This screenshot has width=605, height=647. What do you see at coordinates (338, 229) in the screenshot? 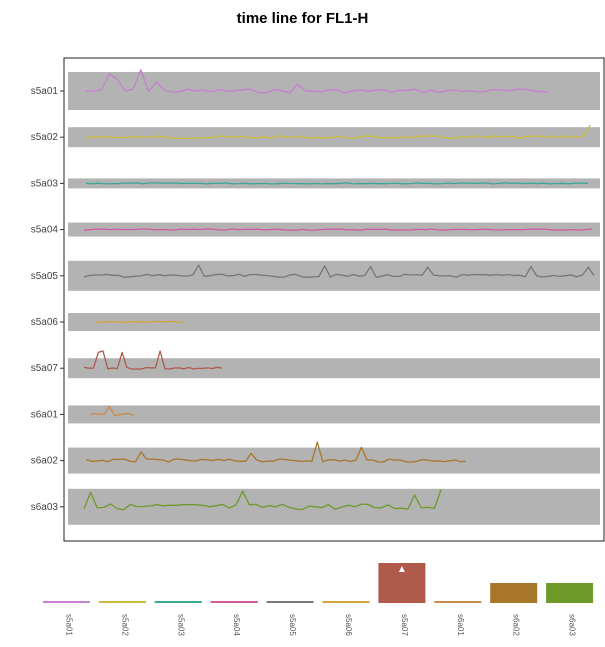
I see `series-line-s5a04` at bounding box center [338, 229].